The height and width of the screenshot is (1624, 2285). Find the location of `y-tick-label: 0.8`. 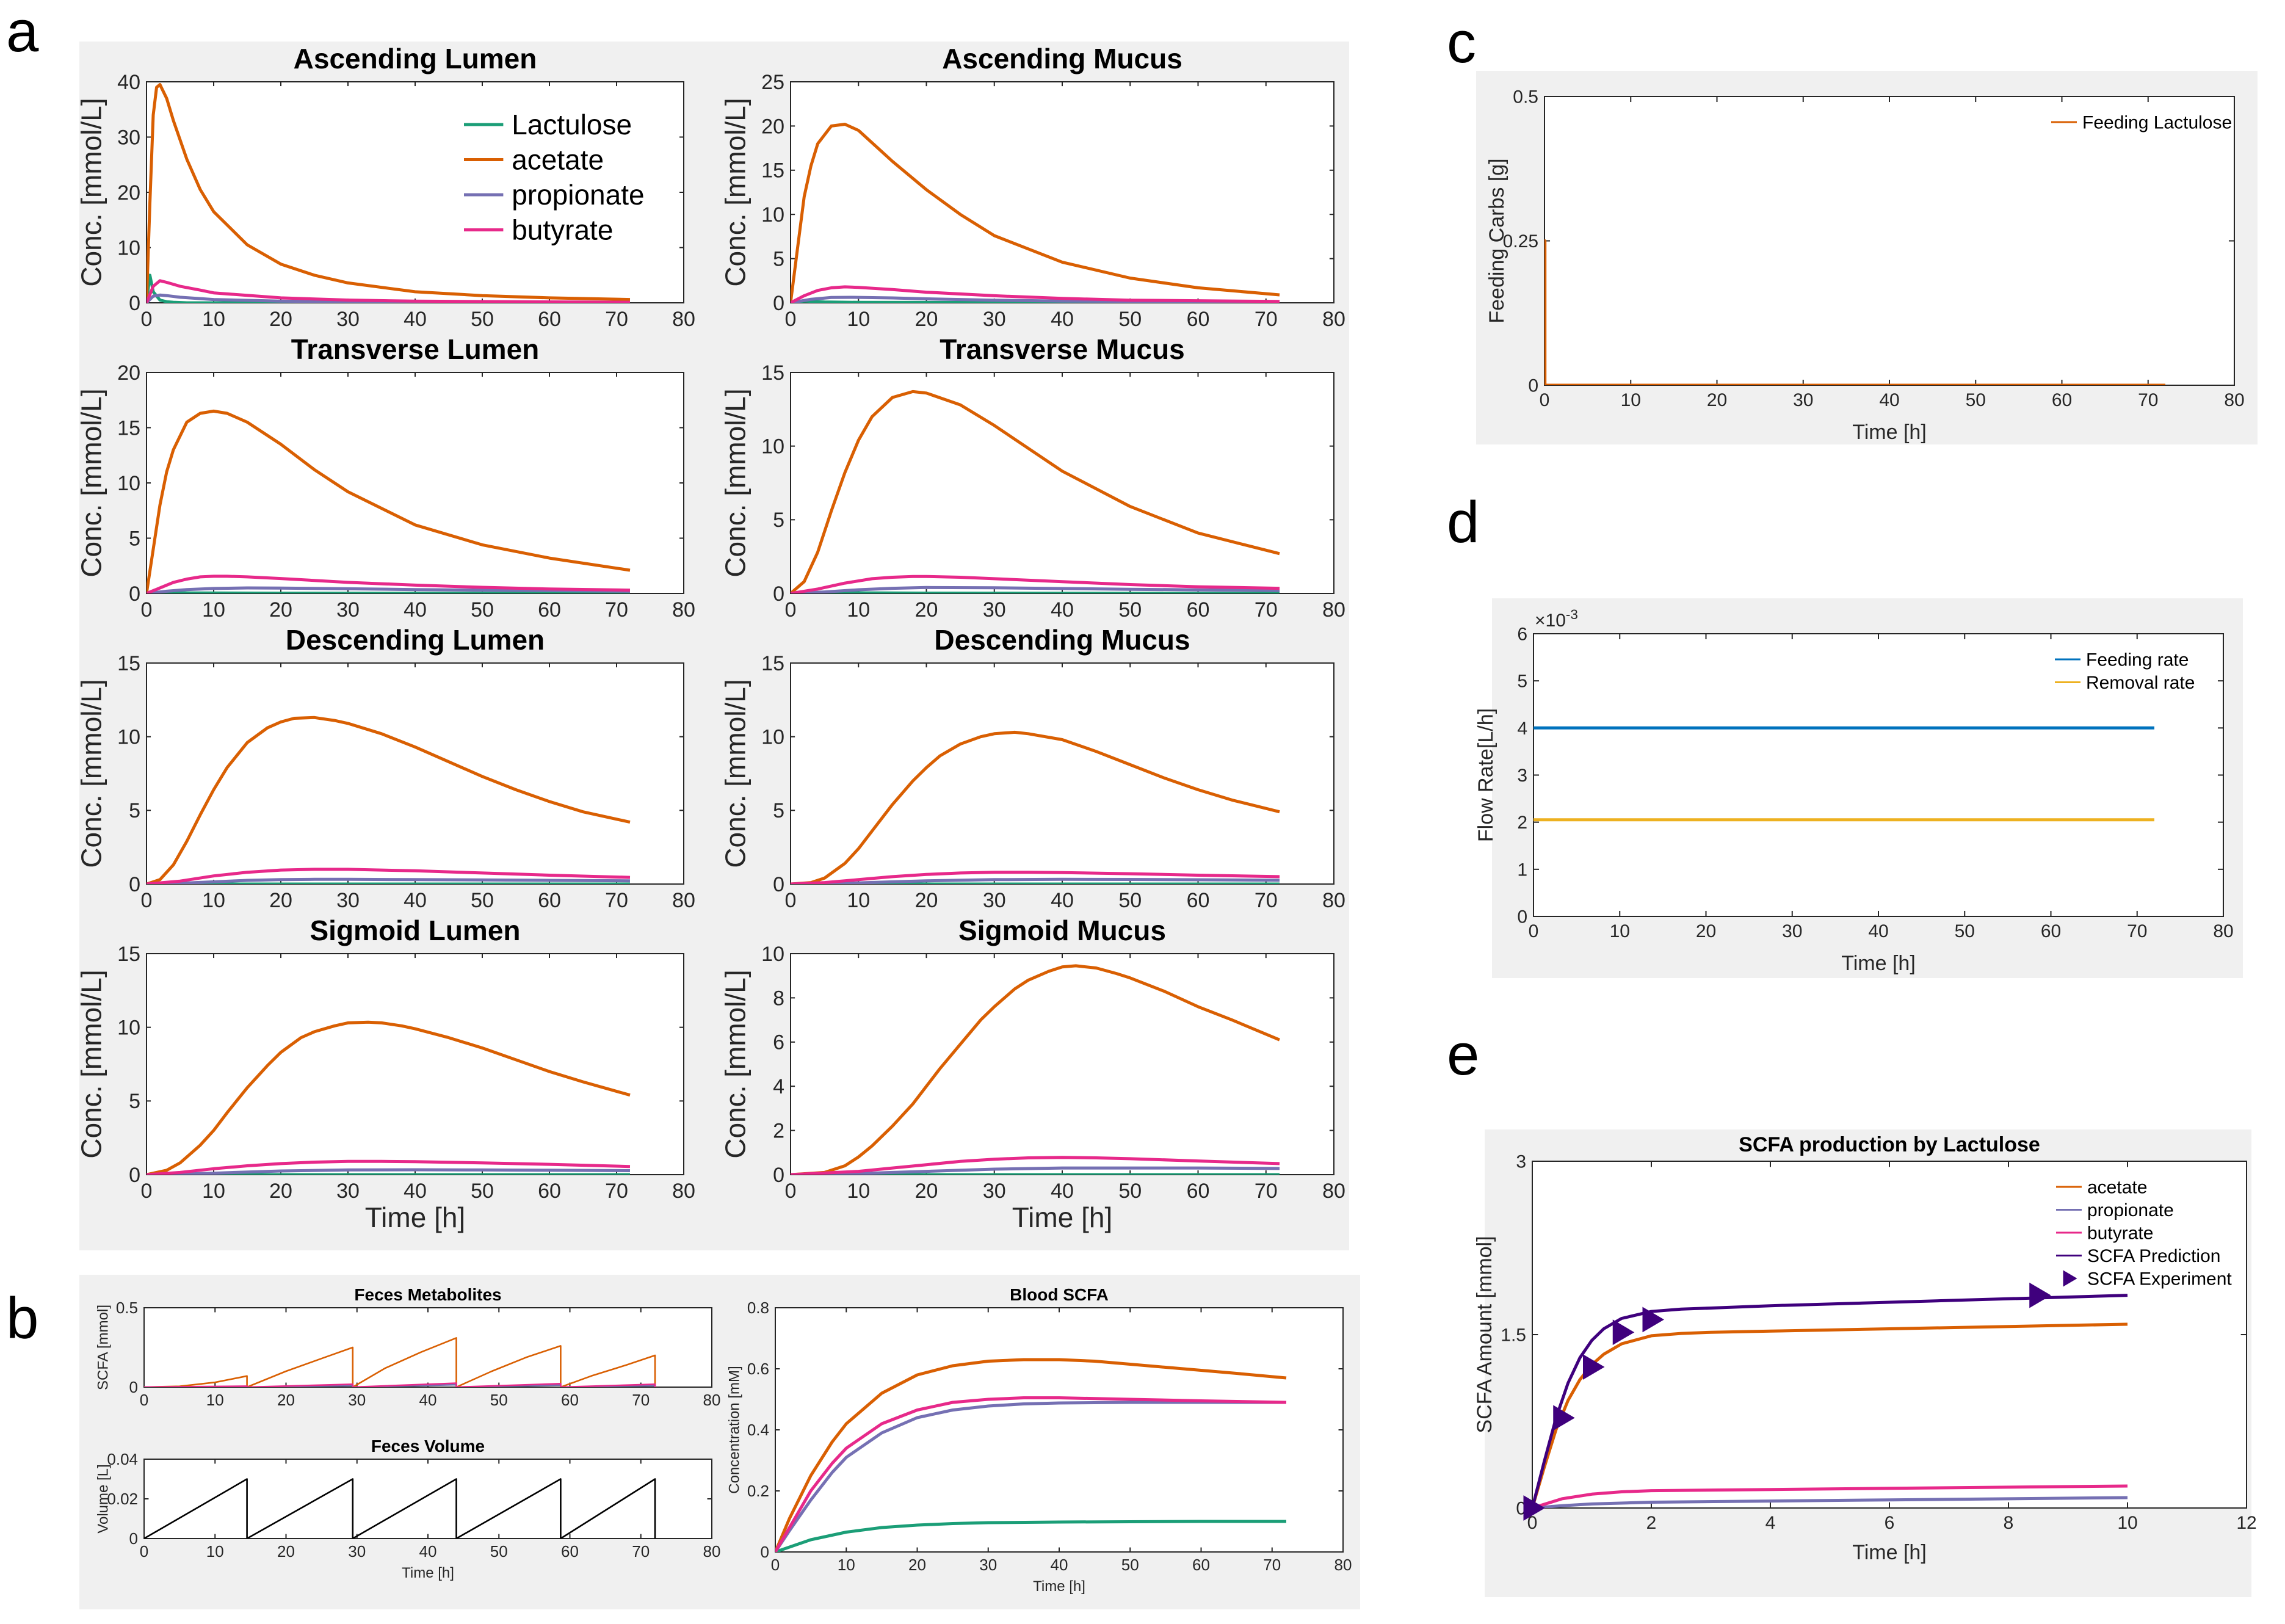

y-tick-label: 0.8 is located at coordinates (758, 1308).